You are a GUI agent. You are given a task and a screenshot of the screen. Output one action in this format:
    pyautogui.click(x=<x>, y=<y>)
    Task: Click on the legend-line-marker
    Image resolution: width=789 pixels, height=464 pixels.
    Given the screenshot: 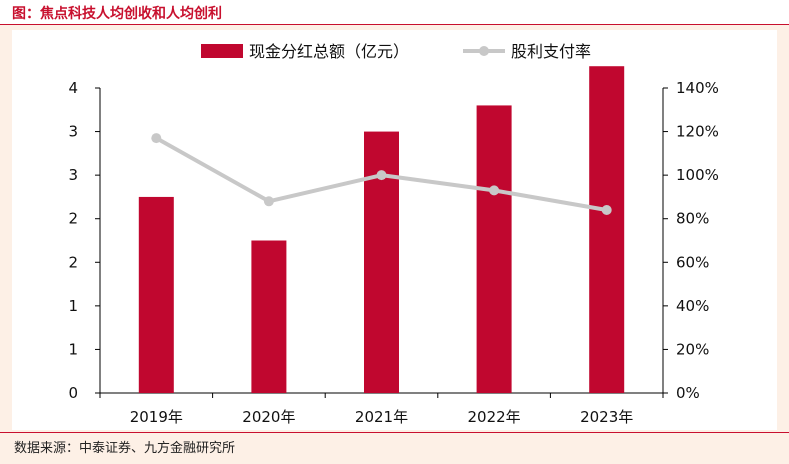 What is the action you would take?
    pyautogui.click(x=484, y=51)
    